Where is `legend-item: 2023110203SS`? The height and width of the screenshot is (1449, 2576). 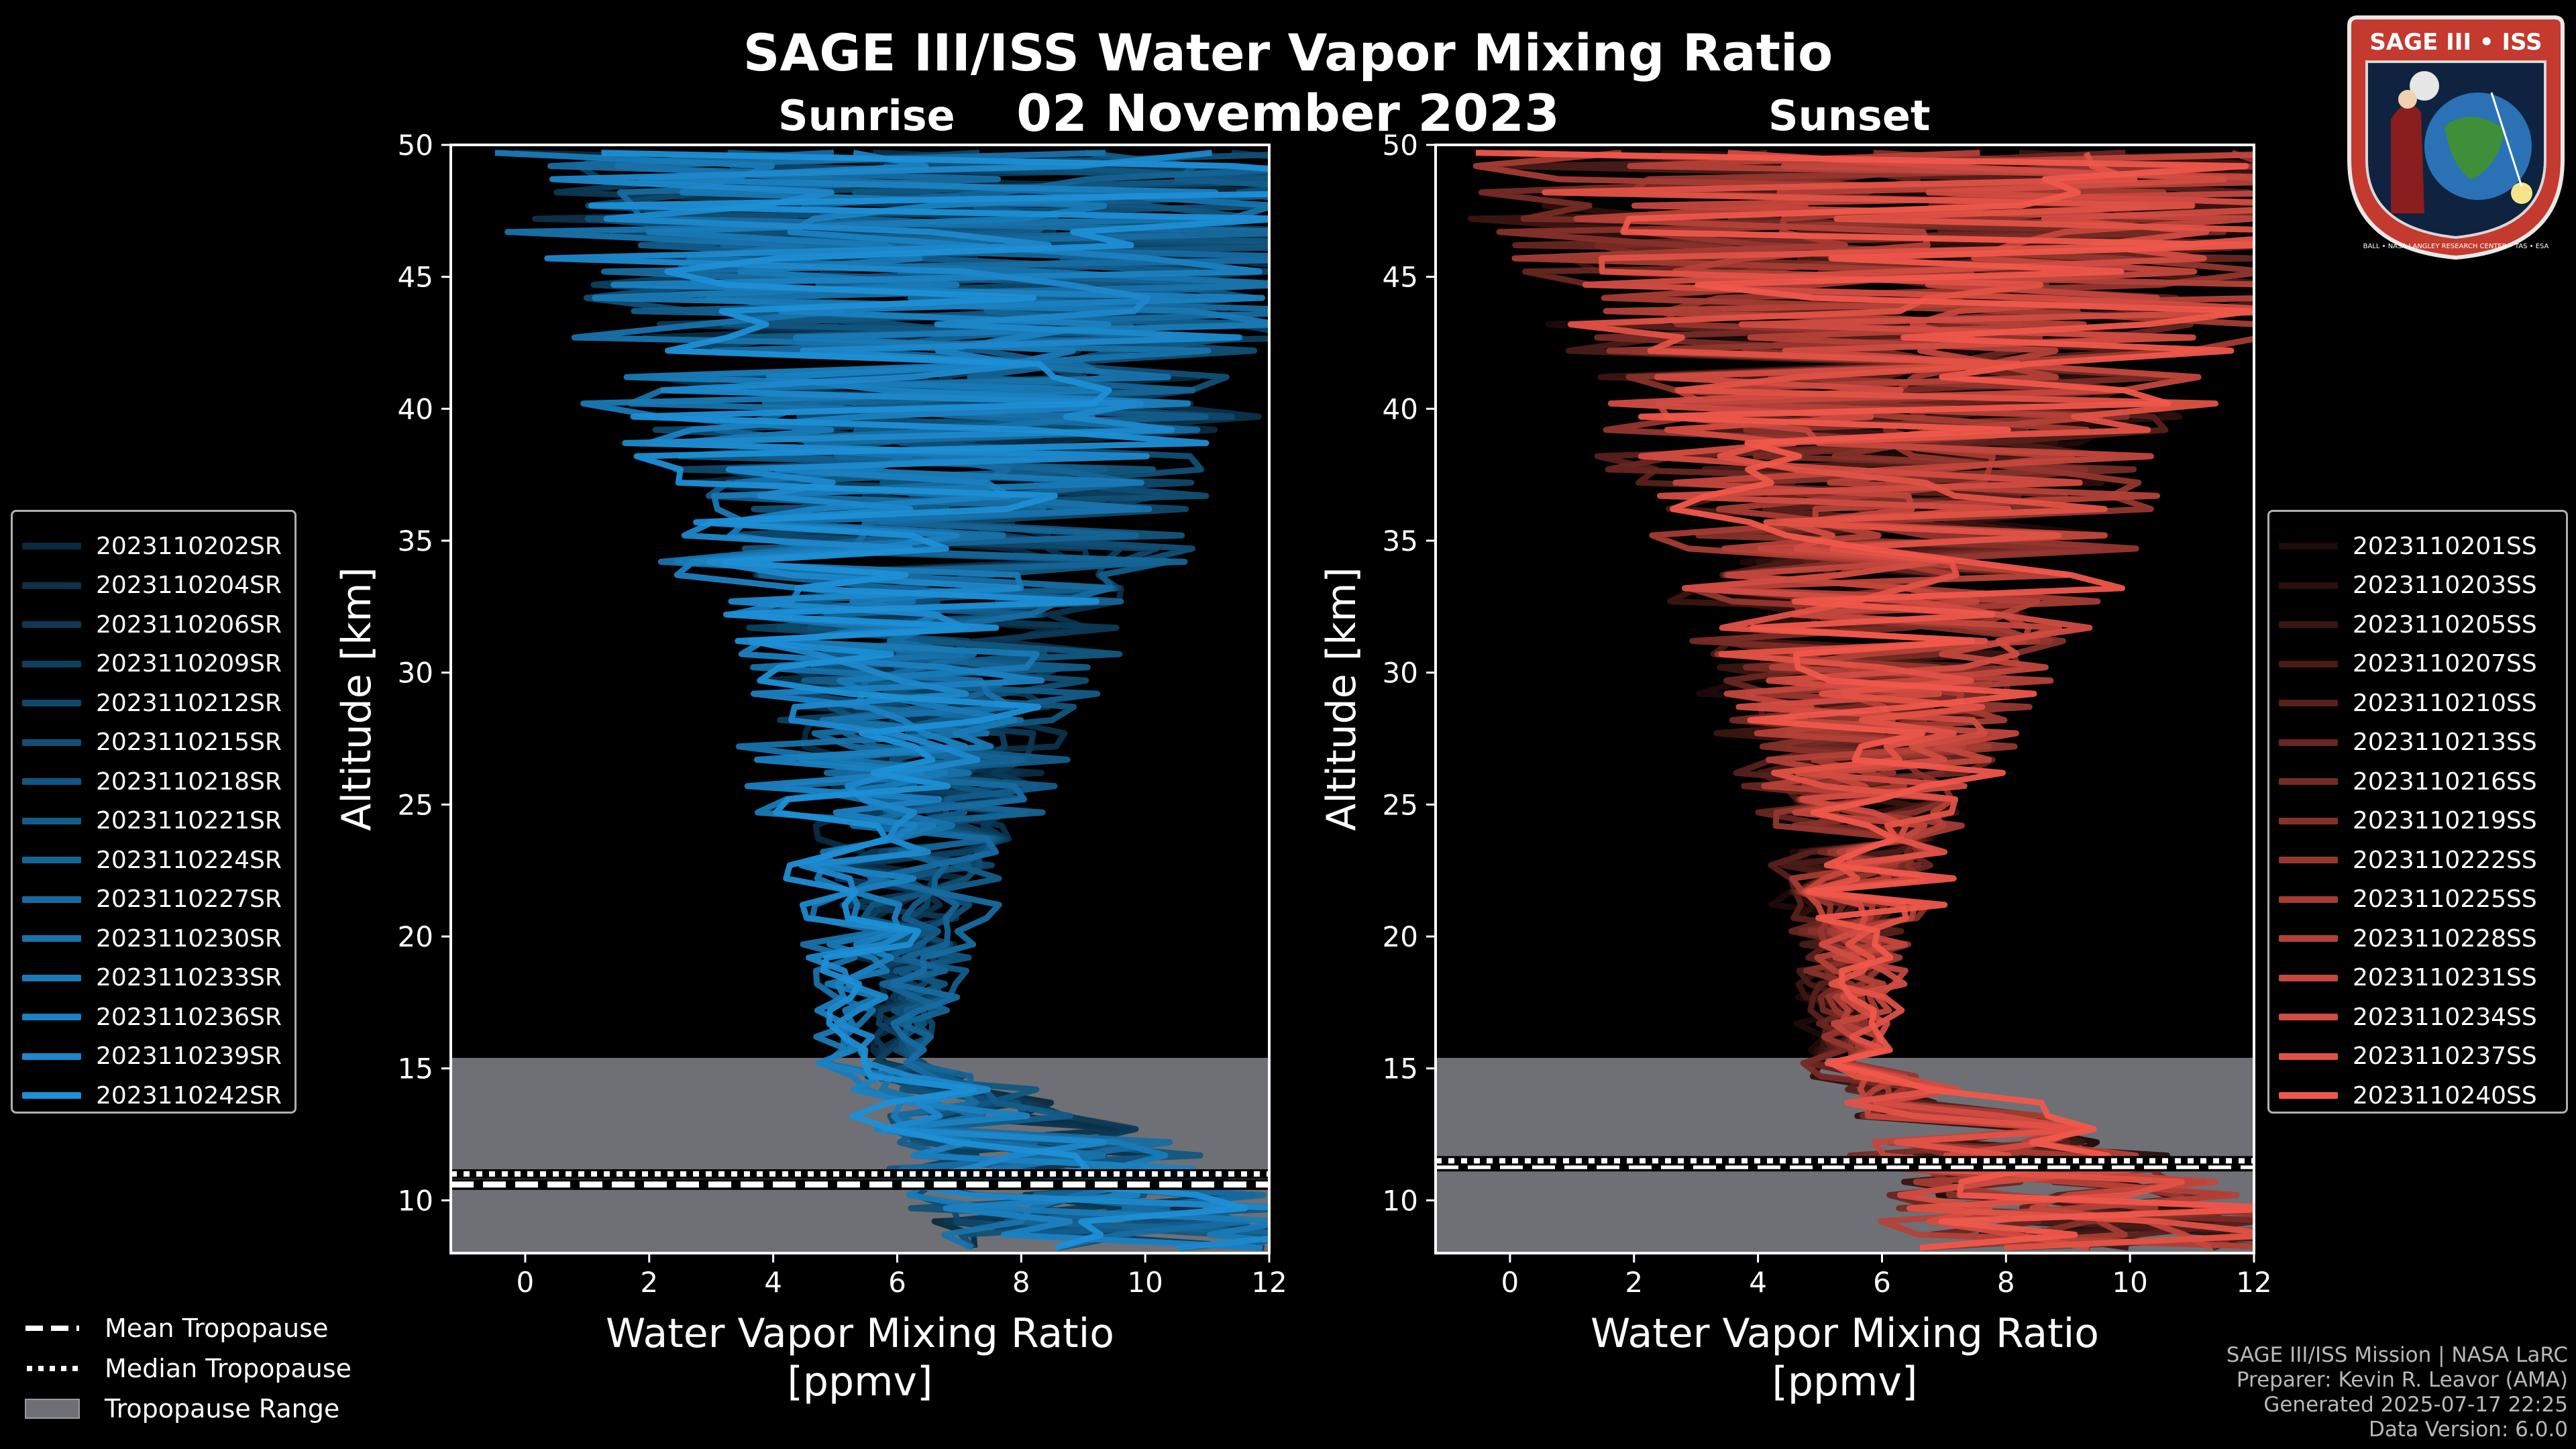 legend-item: 2023110203SS is located at coordinates (2408, 585).